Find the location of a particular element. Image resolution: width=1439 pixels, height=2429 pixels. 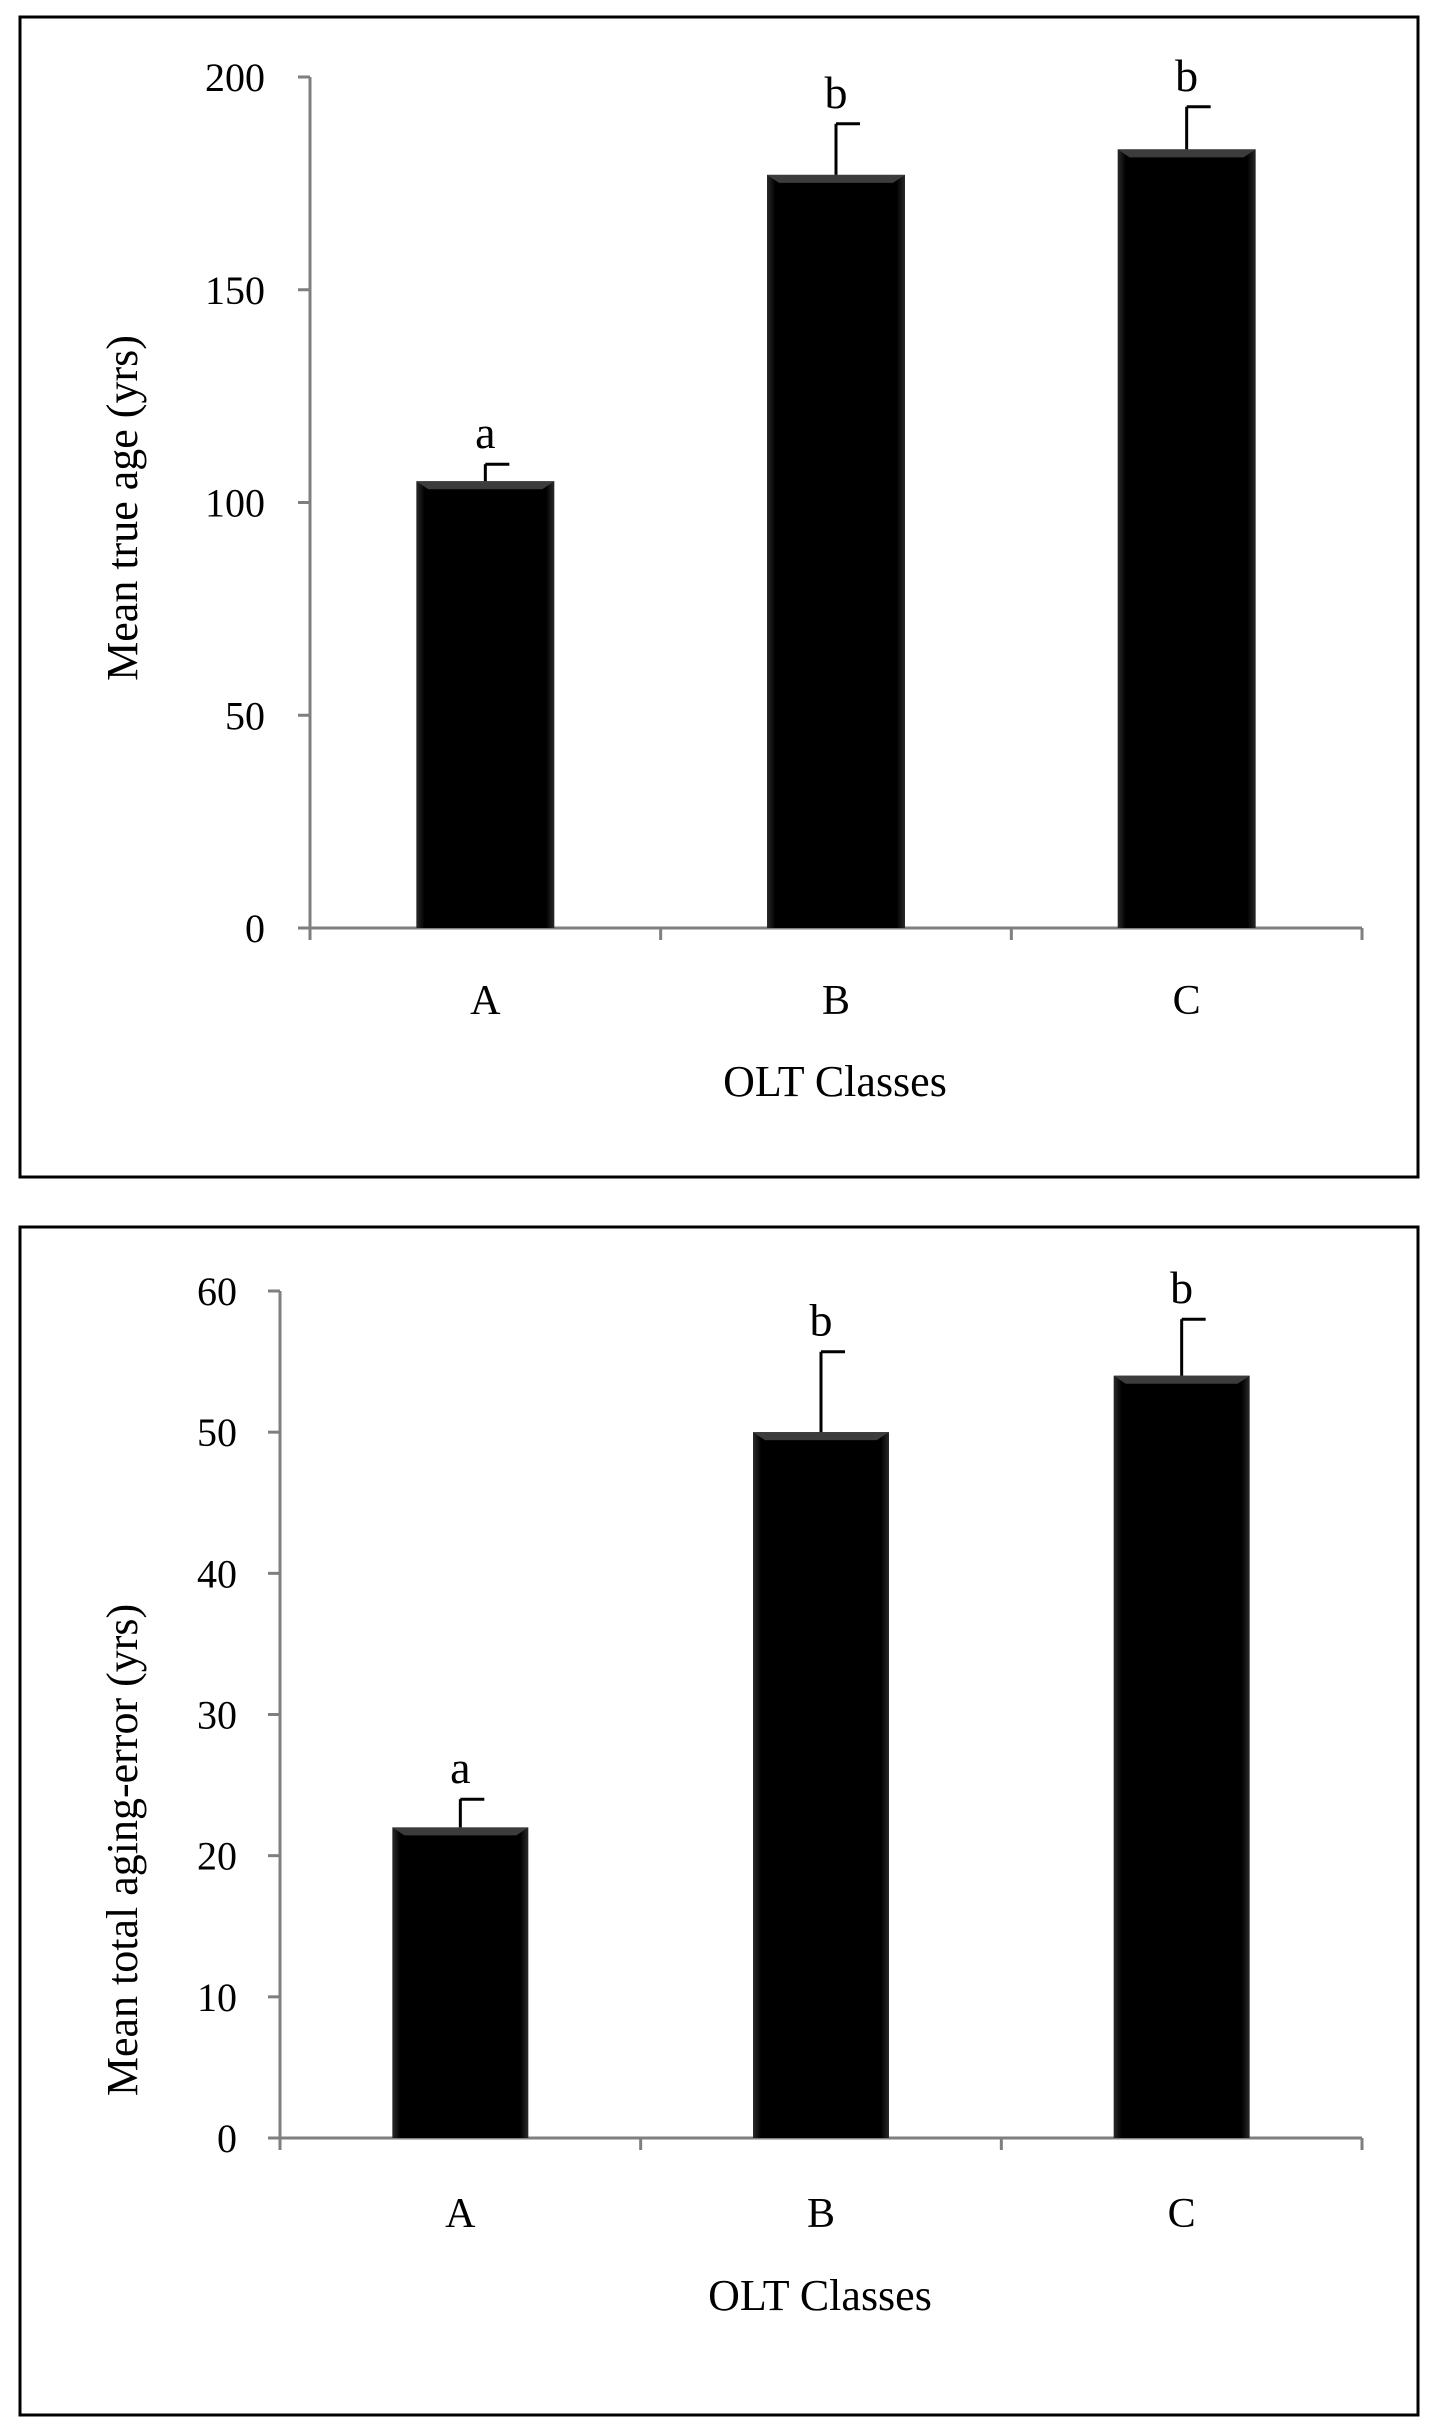

y-tick-label: 200 is located at coordinates (235, 77).